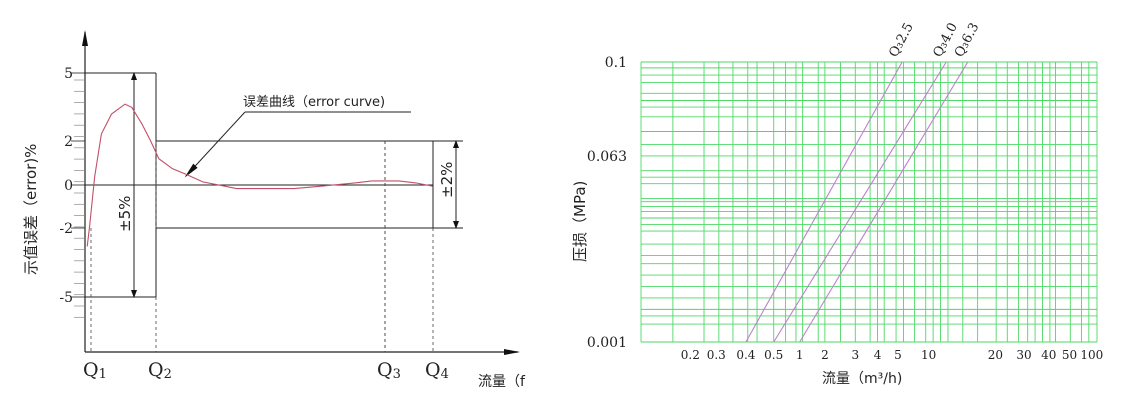 The width and height of the screenshot is (1137, 402). What do you see at coordinates (1069, 355) in the screenshot?
I see `x-tick-label: 50` at bounding box center [1069, 355].